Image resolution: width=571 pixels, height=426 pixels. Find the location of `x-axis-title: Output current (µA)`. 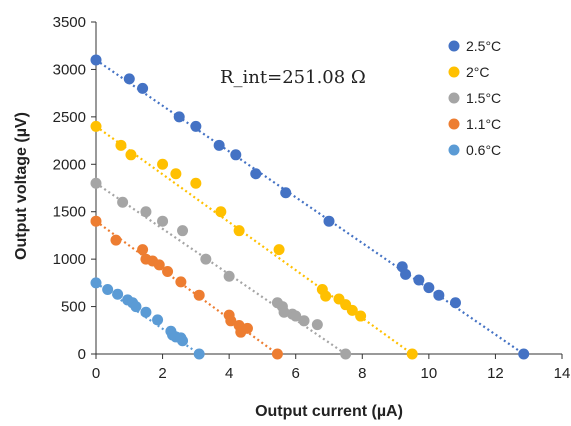

x-axis-title: Output current (µA) is located at coordinates (329, 411).